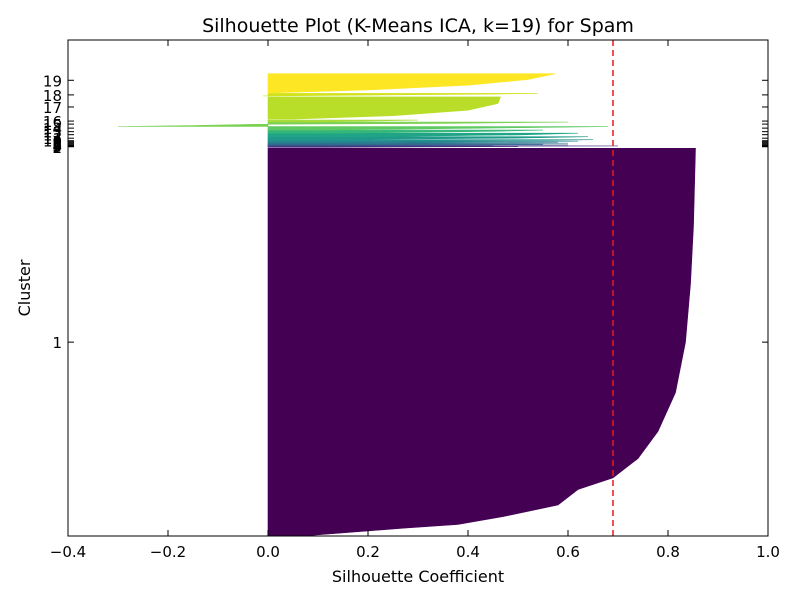 Image resolution: width=800 pixels, height=600 pixels. Describe the element at coordinates (68, 552) in the screenshot. I see `x-tick-label: −0.4` at that location.